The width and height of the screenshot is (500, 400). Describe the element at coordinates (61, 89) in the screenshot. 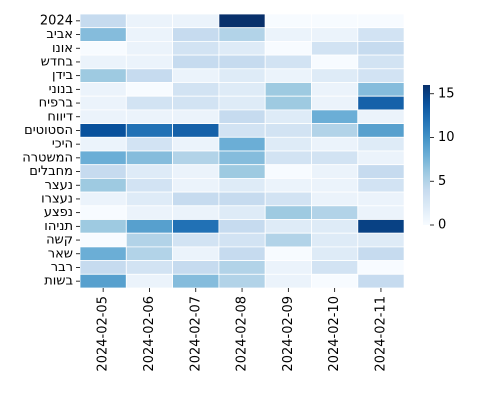

I see `y-tick-label: בנוני` at that location.